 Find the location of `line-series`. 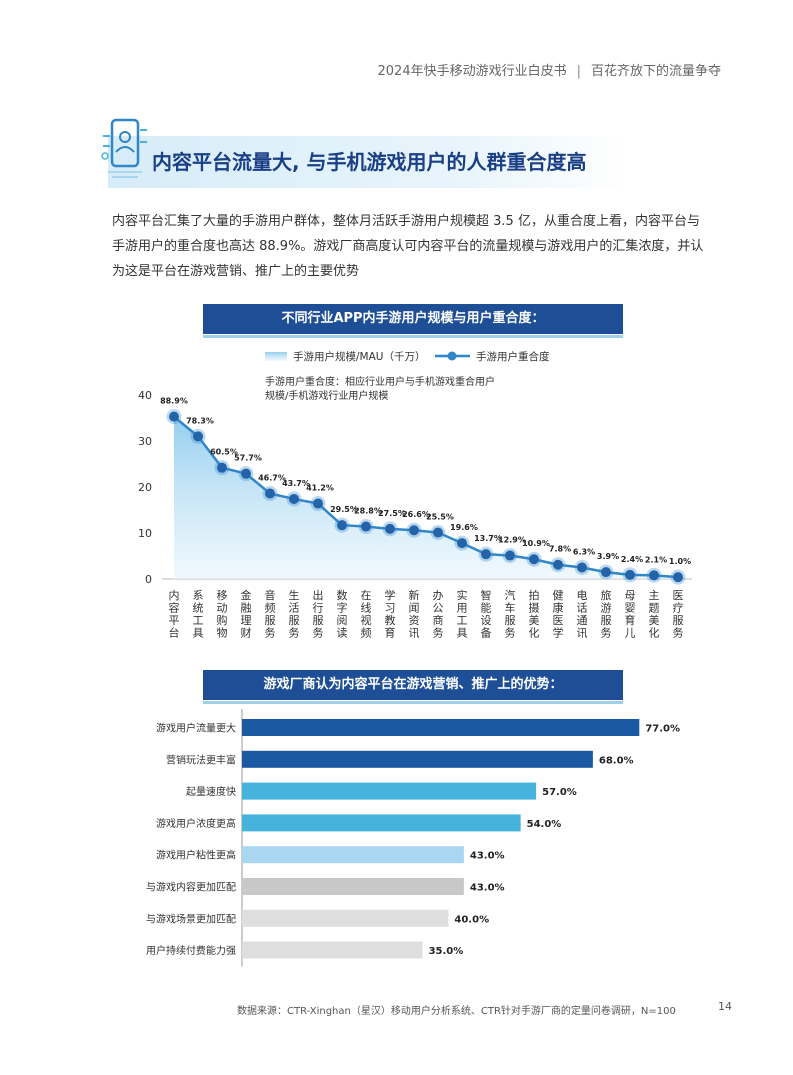

line-series is located at coordinates (426, 497).